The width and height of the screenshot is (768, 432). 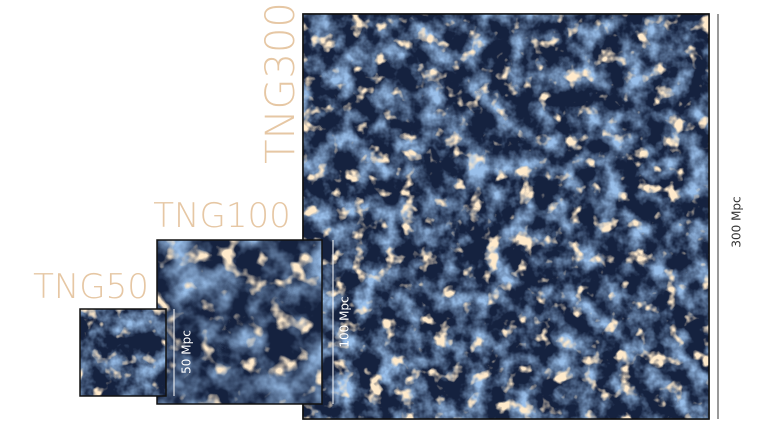 What do you see at coordinates (281, 83) in the screenshot?
I see `panel-title: TNG300` at bounding box center [281, 83].